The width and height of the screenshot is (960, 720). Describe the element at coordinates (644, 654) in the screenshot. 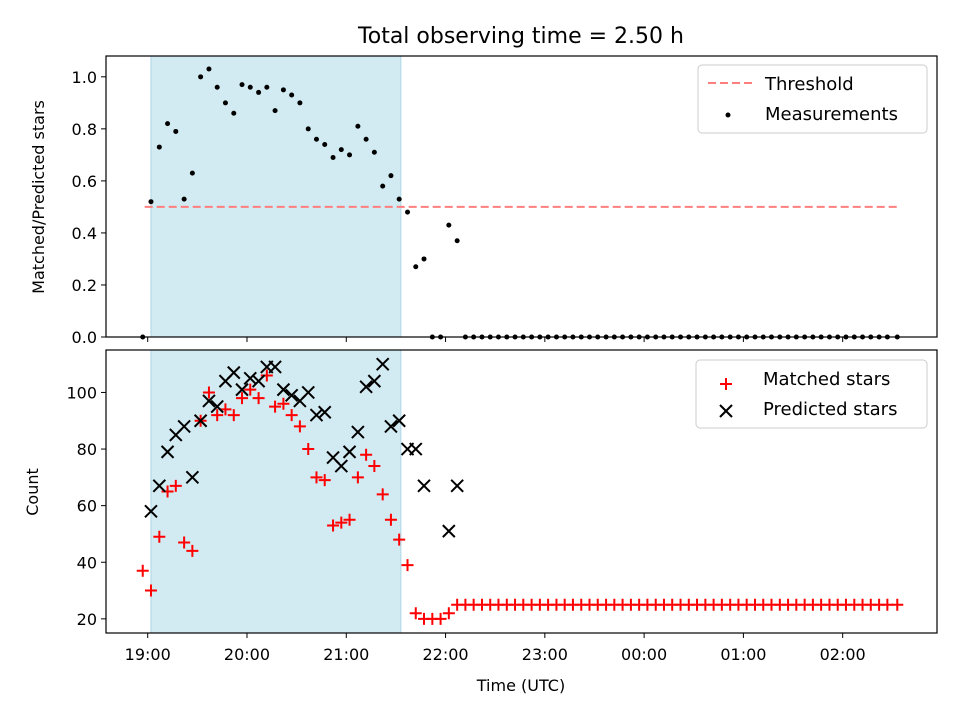

I see `time-x-tick-label: 00:00` at that location.